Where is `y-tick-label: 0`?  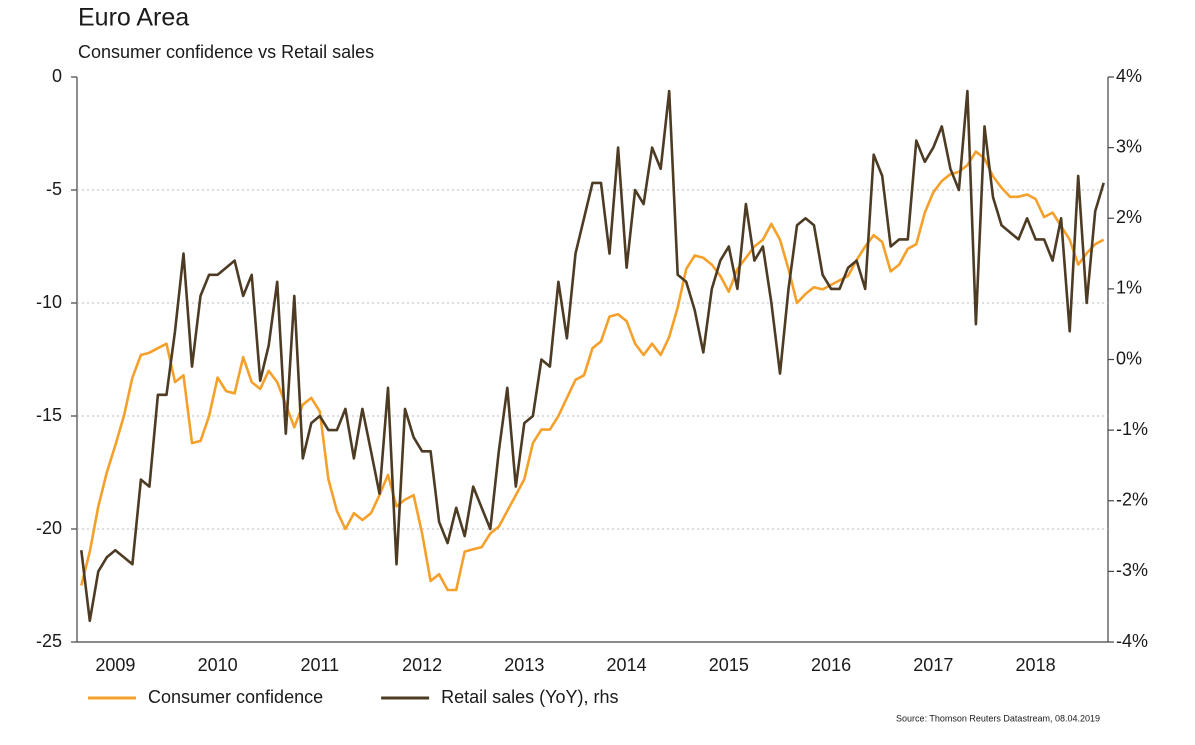 y-tick-label: 0 is located at coordinates (57, 76).